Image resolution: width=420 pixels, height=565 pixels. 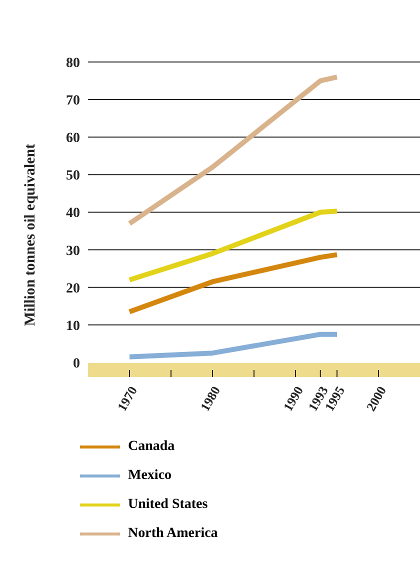 What do you see at coordinates (73, 138) in the screenshot?
I see `y-tick-label: 60` at bounding box center [73, 138].